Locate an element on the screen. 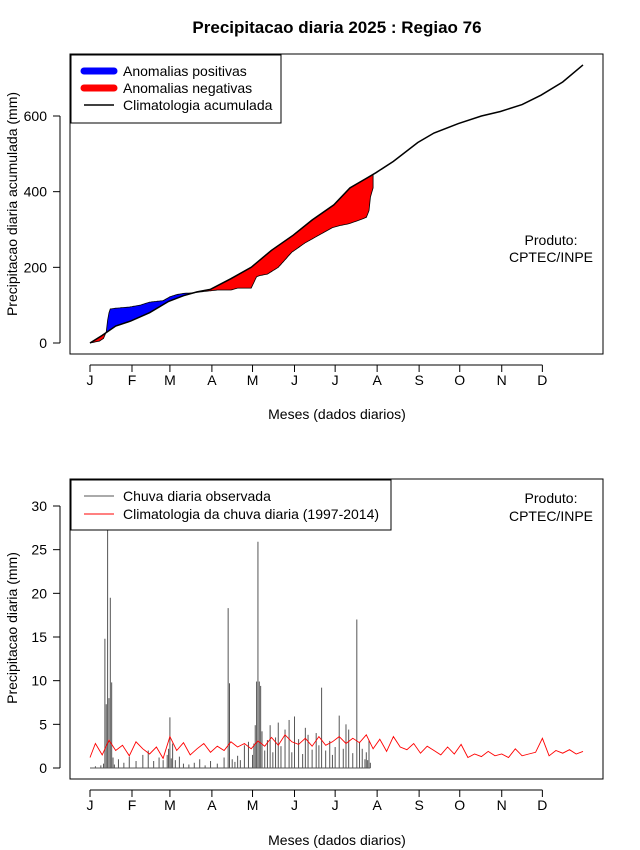  bottom-y-tick-label: 30 is located at coordinates (39, 506).